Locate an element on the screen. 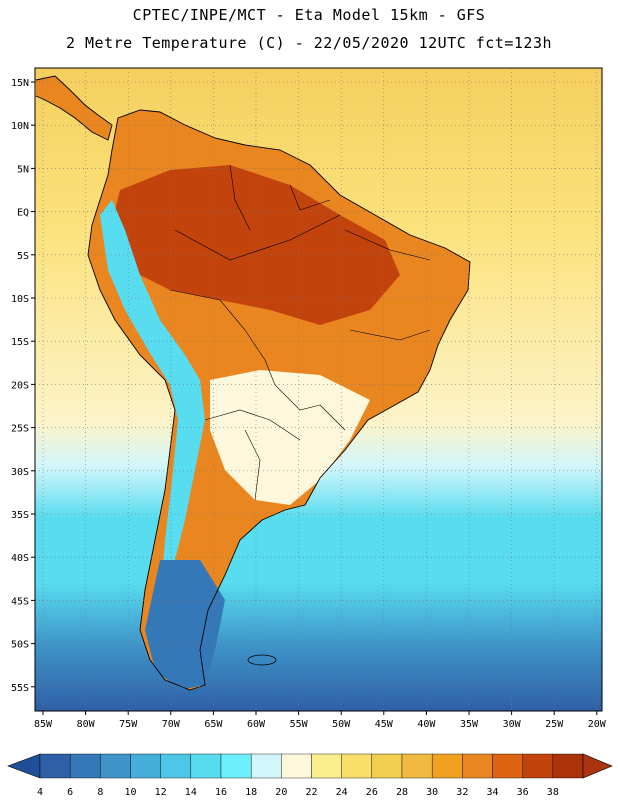  lon-label: 75W is located at coordinates (128, 724).